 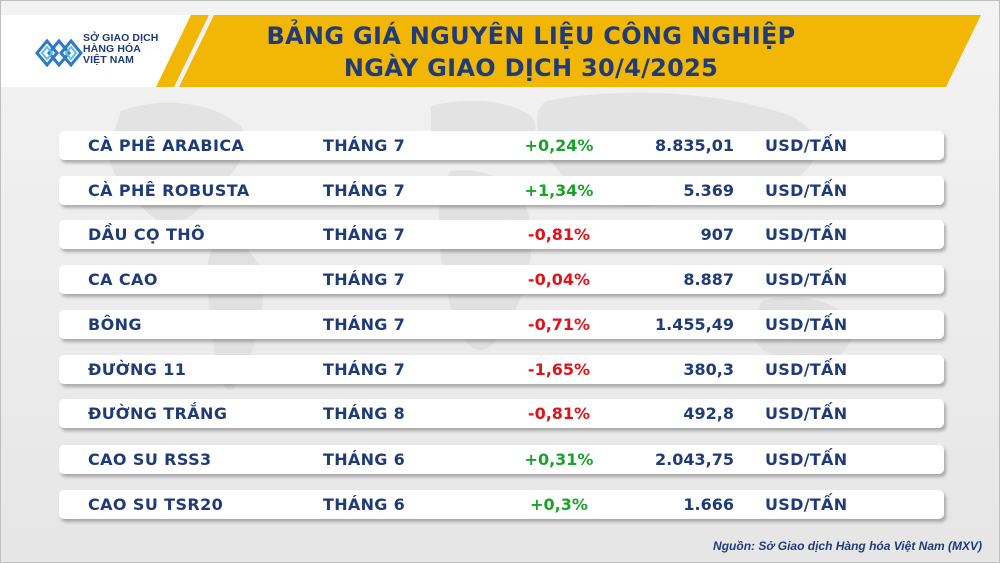 I want to click on logo-line-2: HÀNG HÓA, so click(x=112, y=49).